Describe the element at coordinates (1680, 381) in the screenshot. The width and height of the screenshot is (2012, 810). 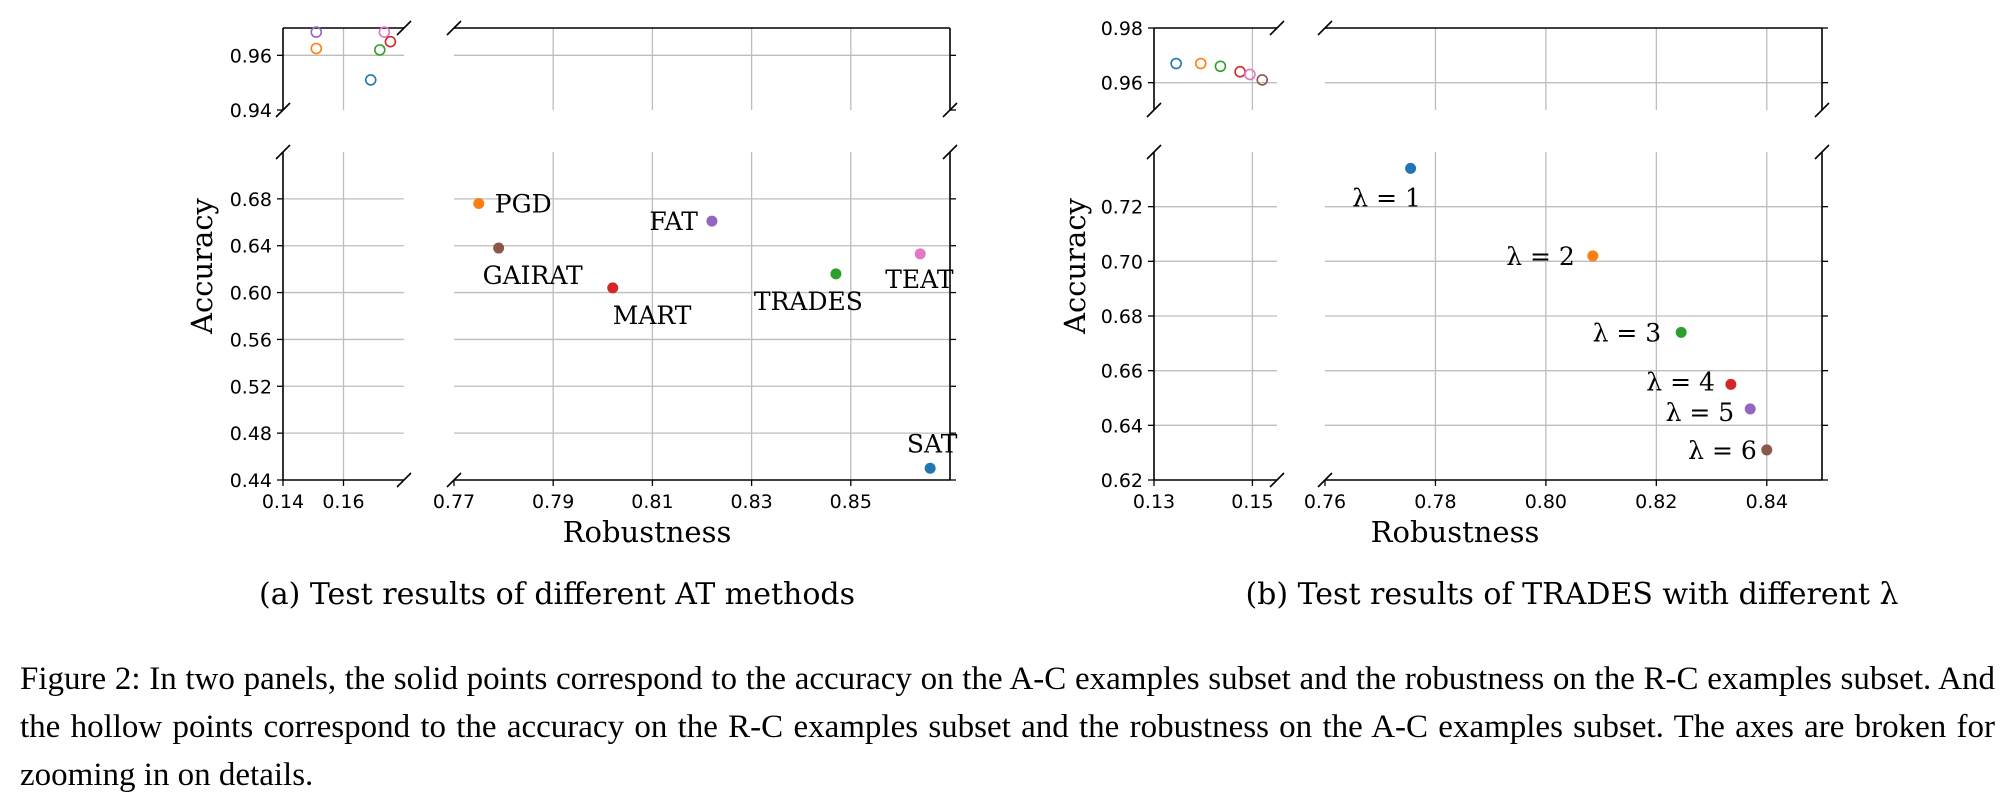
I see `point-label: λ = 4` at that location.